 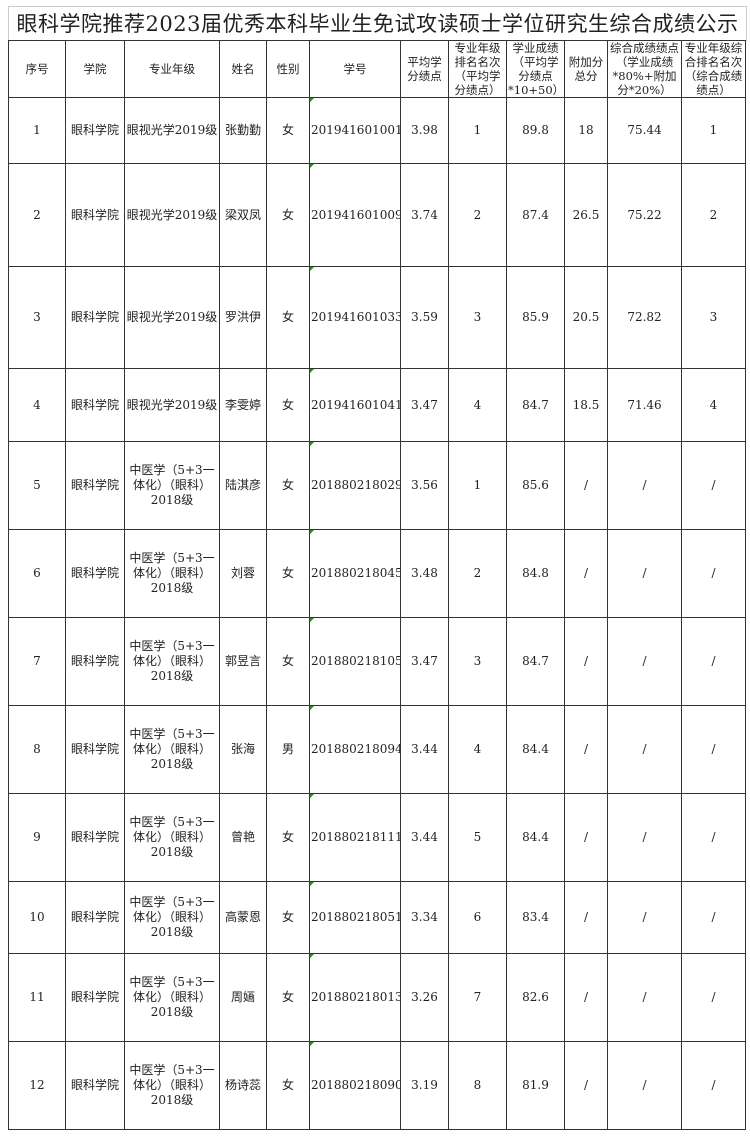 What do you see at coordinates (243, 485) in the screenshot?
I see `cell-name: 陆淇彦` at bounding box center [243, 485].